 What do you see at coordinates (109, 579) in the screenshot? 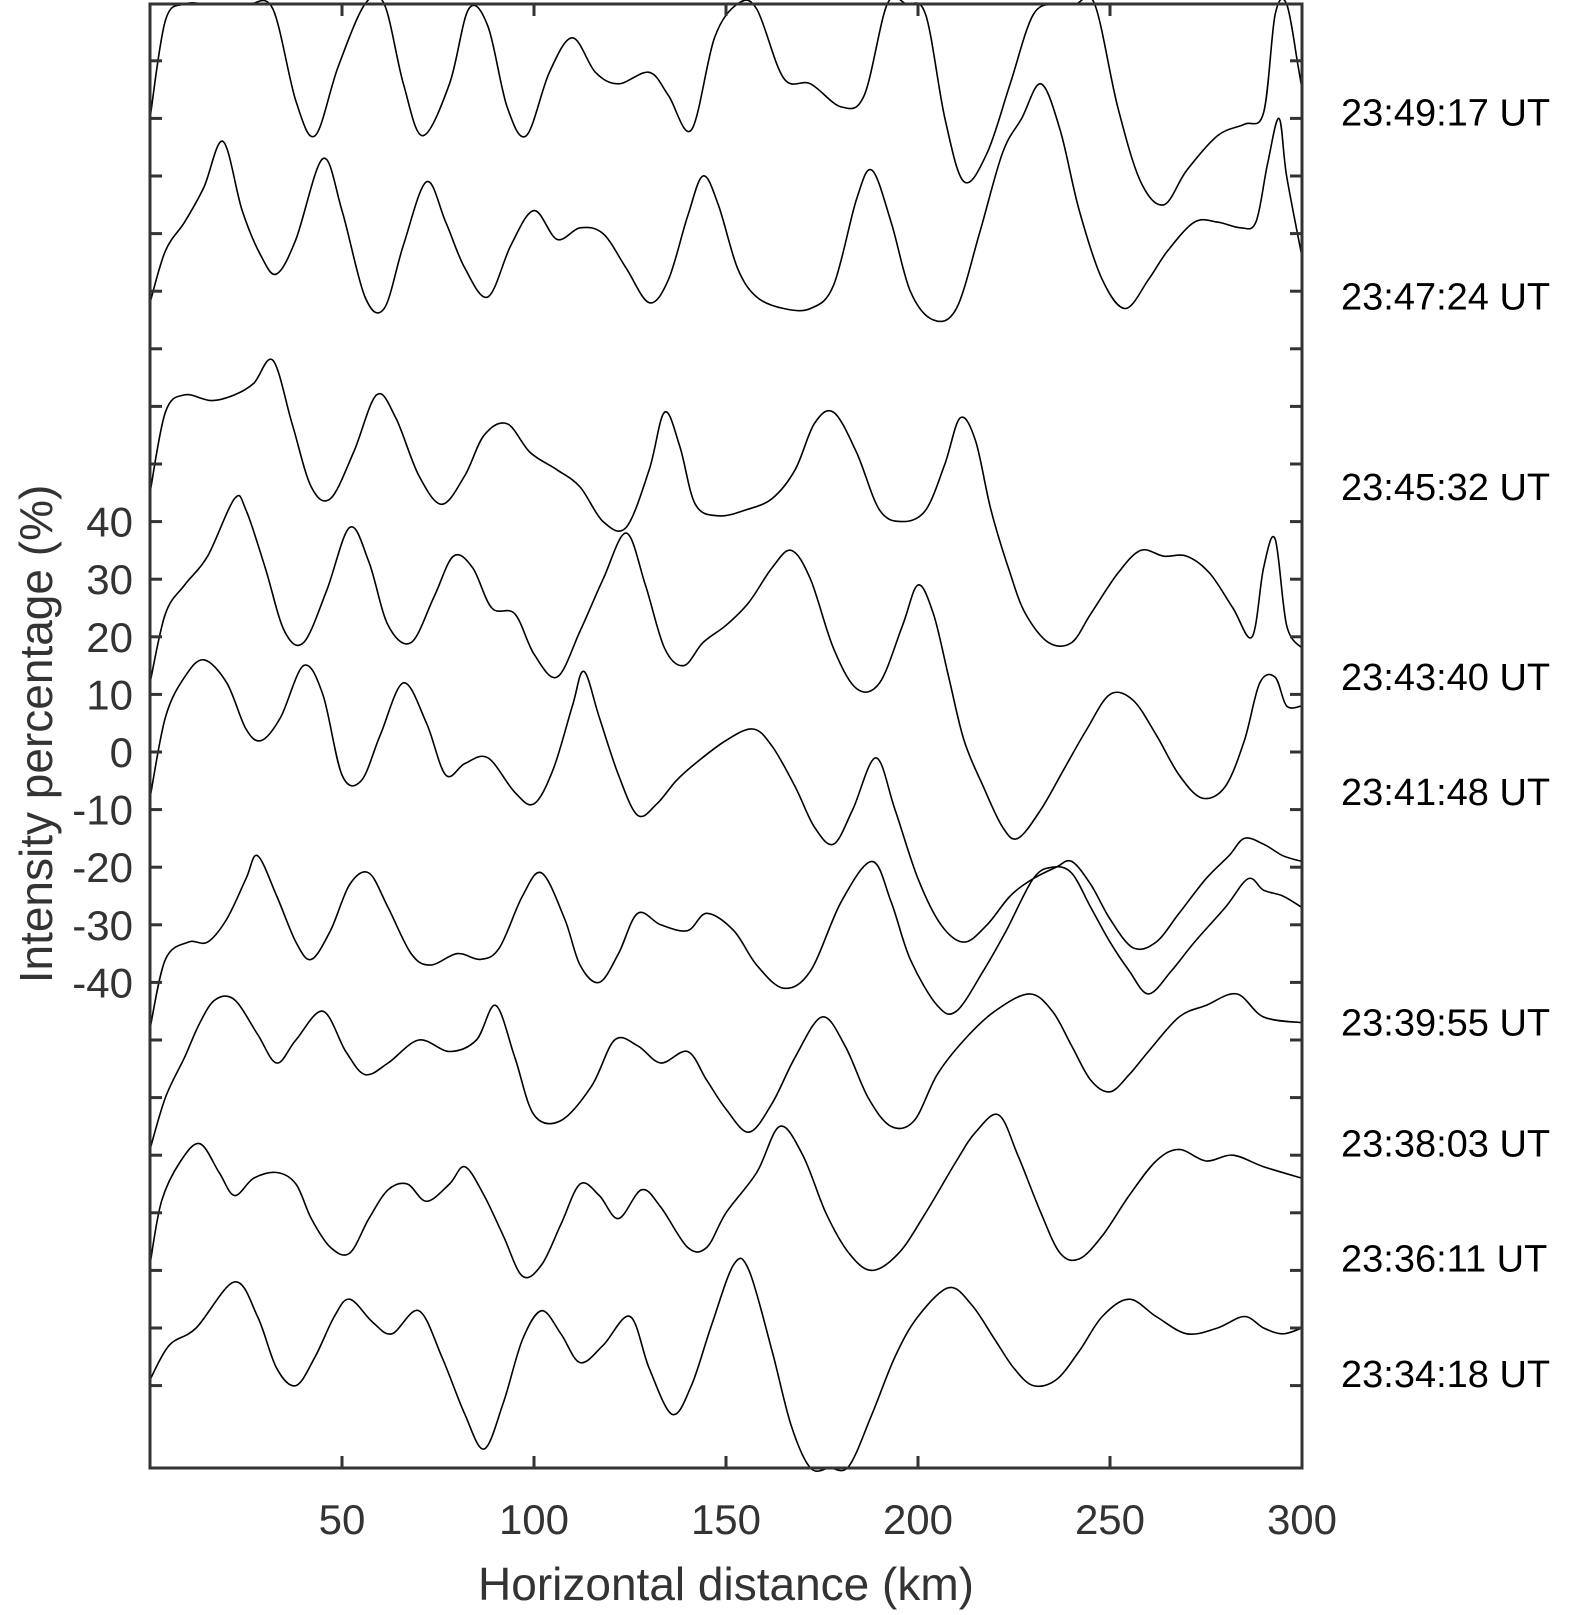
I see `y-tick-label: 30` at bounding box center [109, 579].